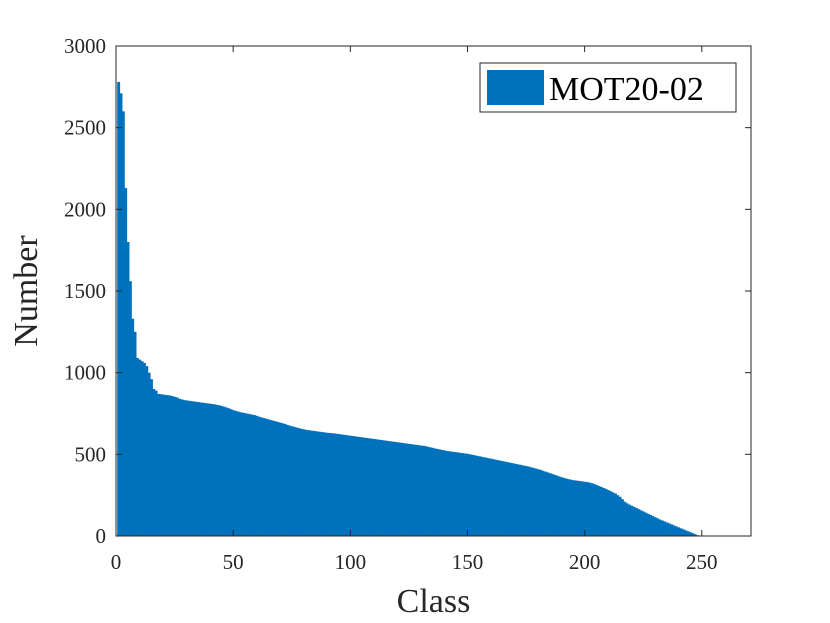 This screenshot has height=623, width=830. I want to click on x-tick-label: 0, so click(116, 562).